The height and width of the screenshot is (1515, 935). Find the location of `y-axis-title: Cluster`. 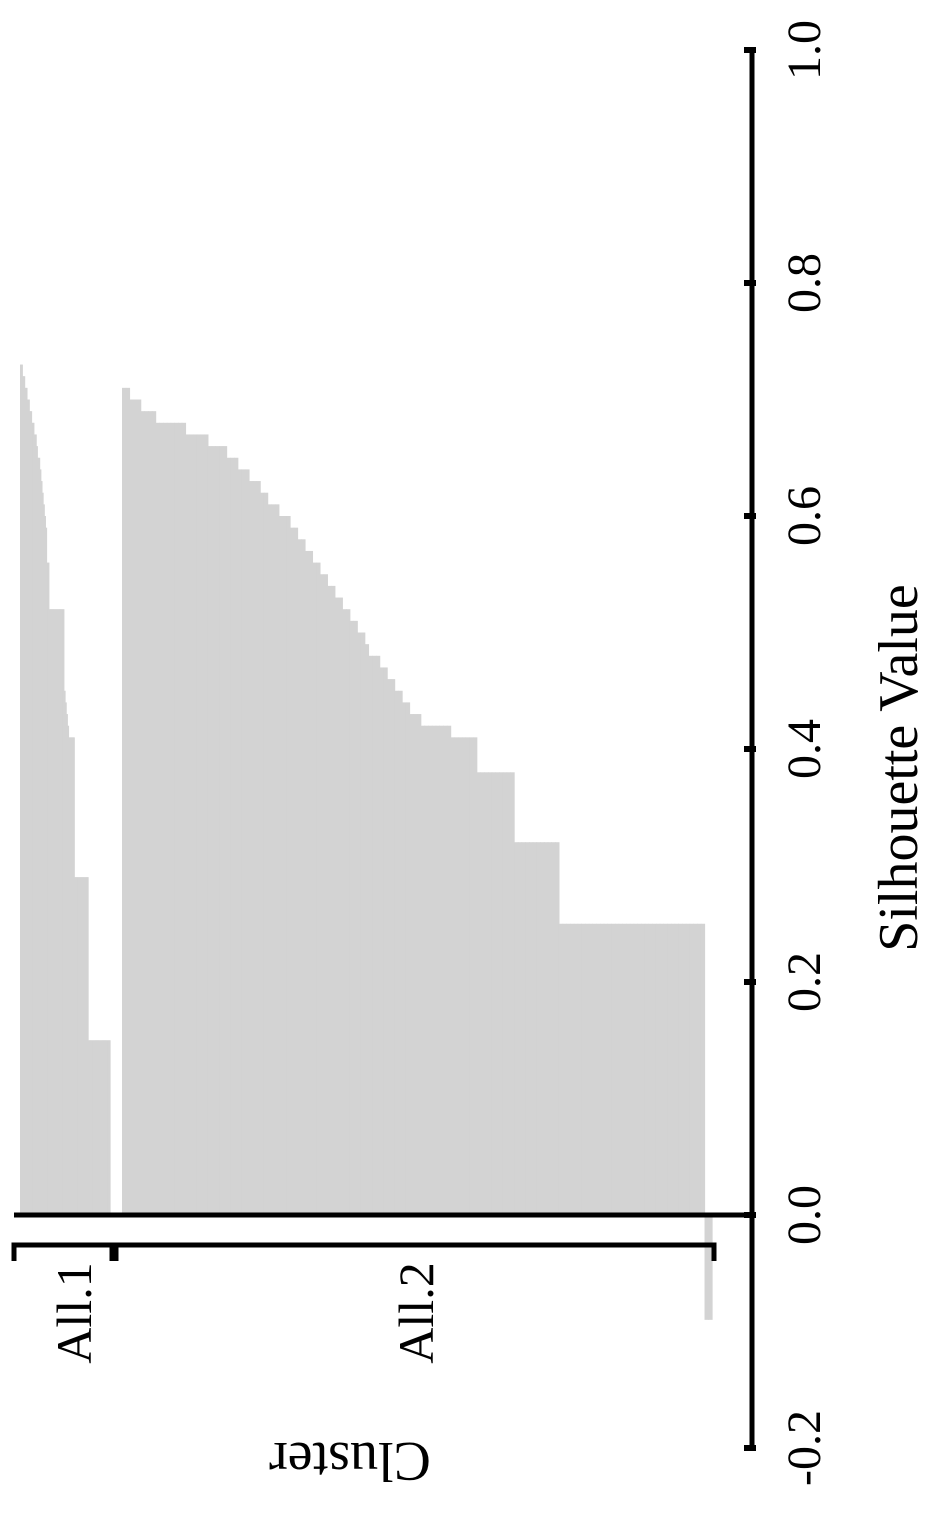

y-axis-title: Cluster is located at coordinates (350, 1461).